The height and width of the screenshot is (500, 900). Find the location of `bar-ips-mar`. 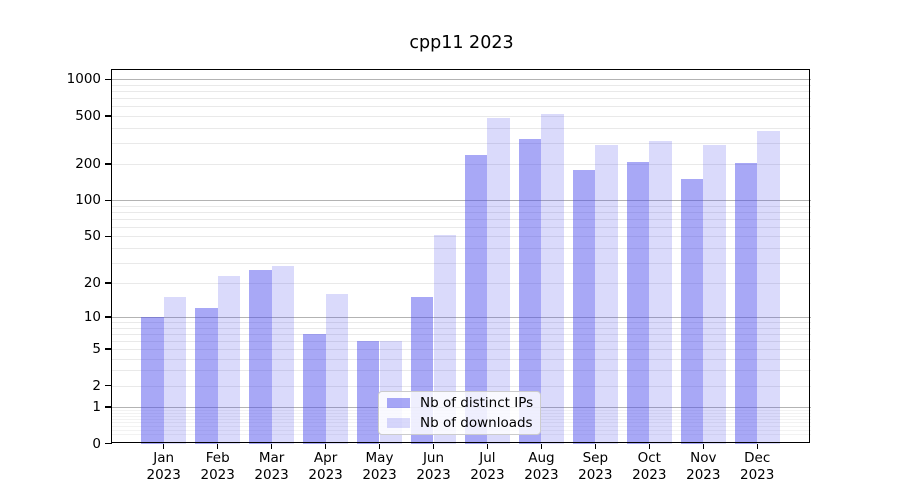

bar-ips-mar is located at coordinates (260, 356).